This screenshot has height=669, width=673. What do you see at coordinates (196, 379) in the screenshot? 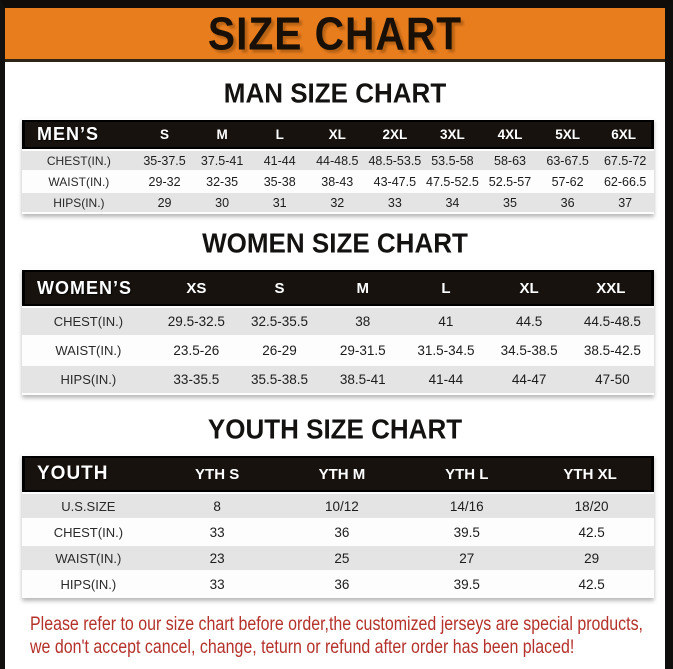
I see `size-value-cell: 33-35.5` at bounding box center [196, 379].